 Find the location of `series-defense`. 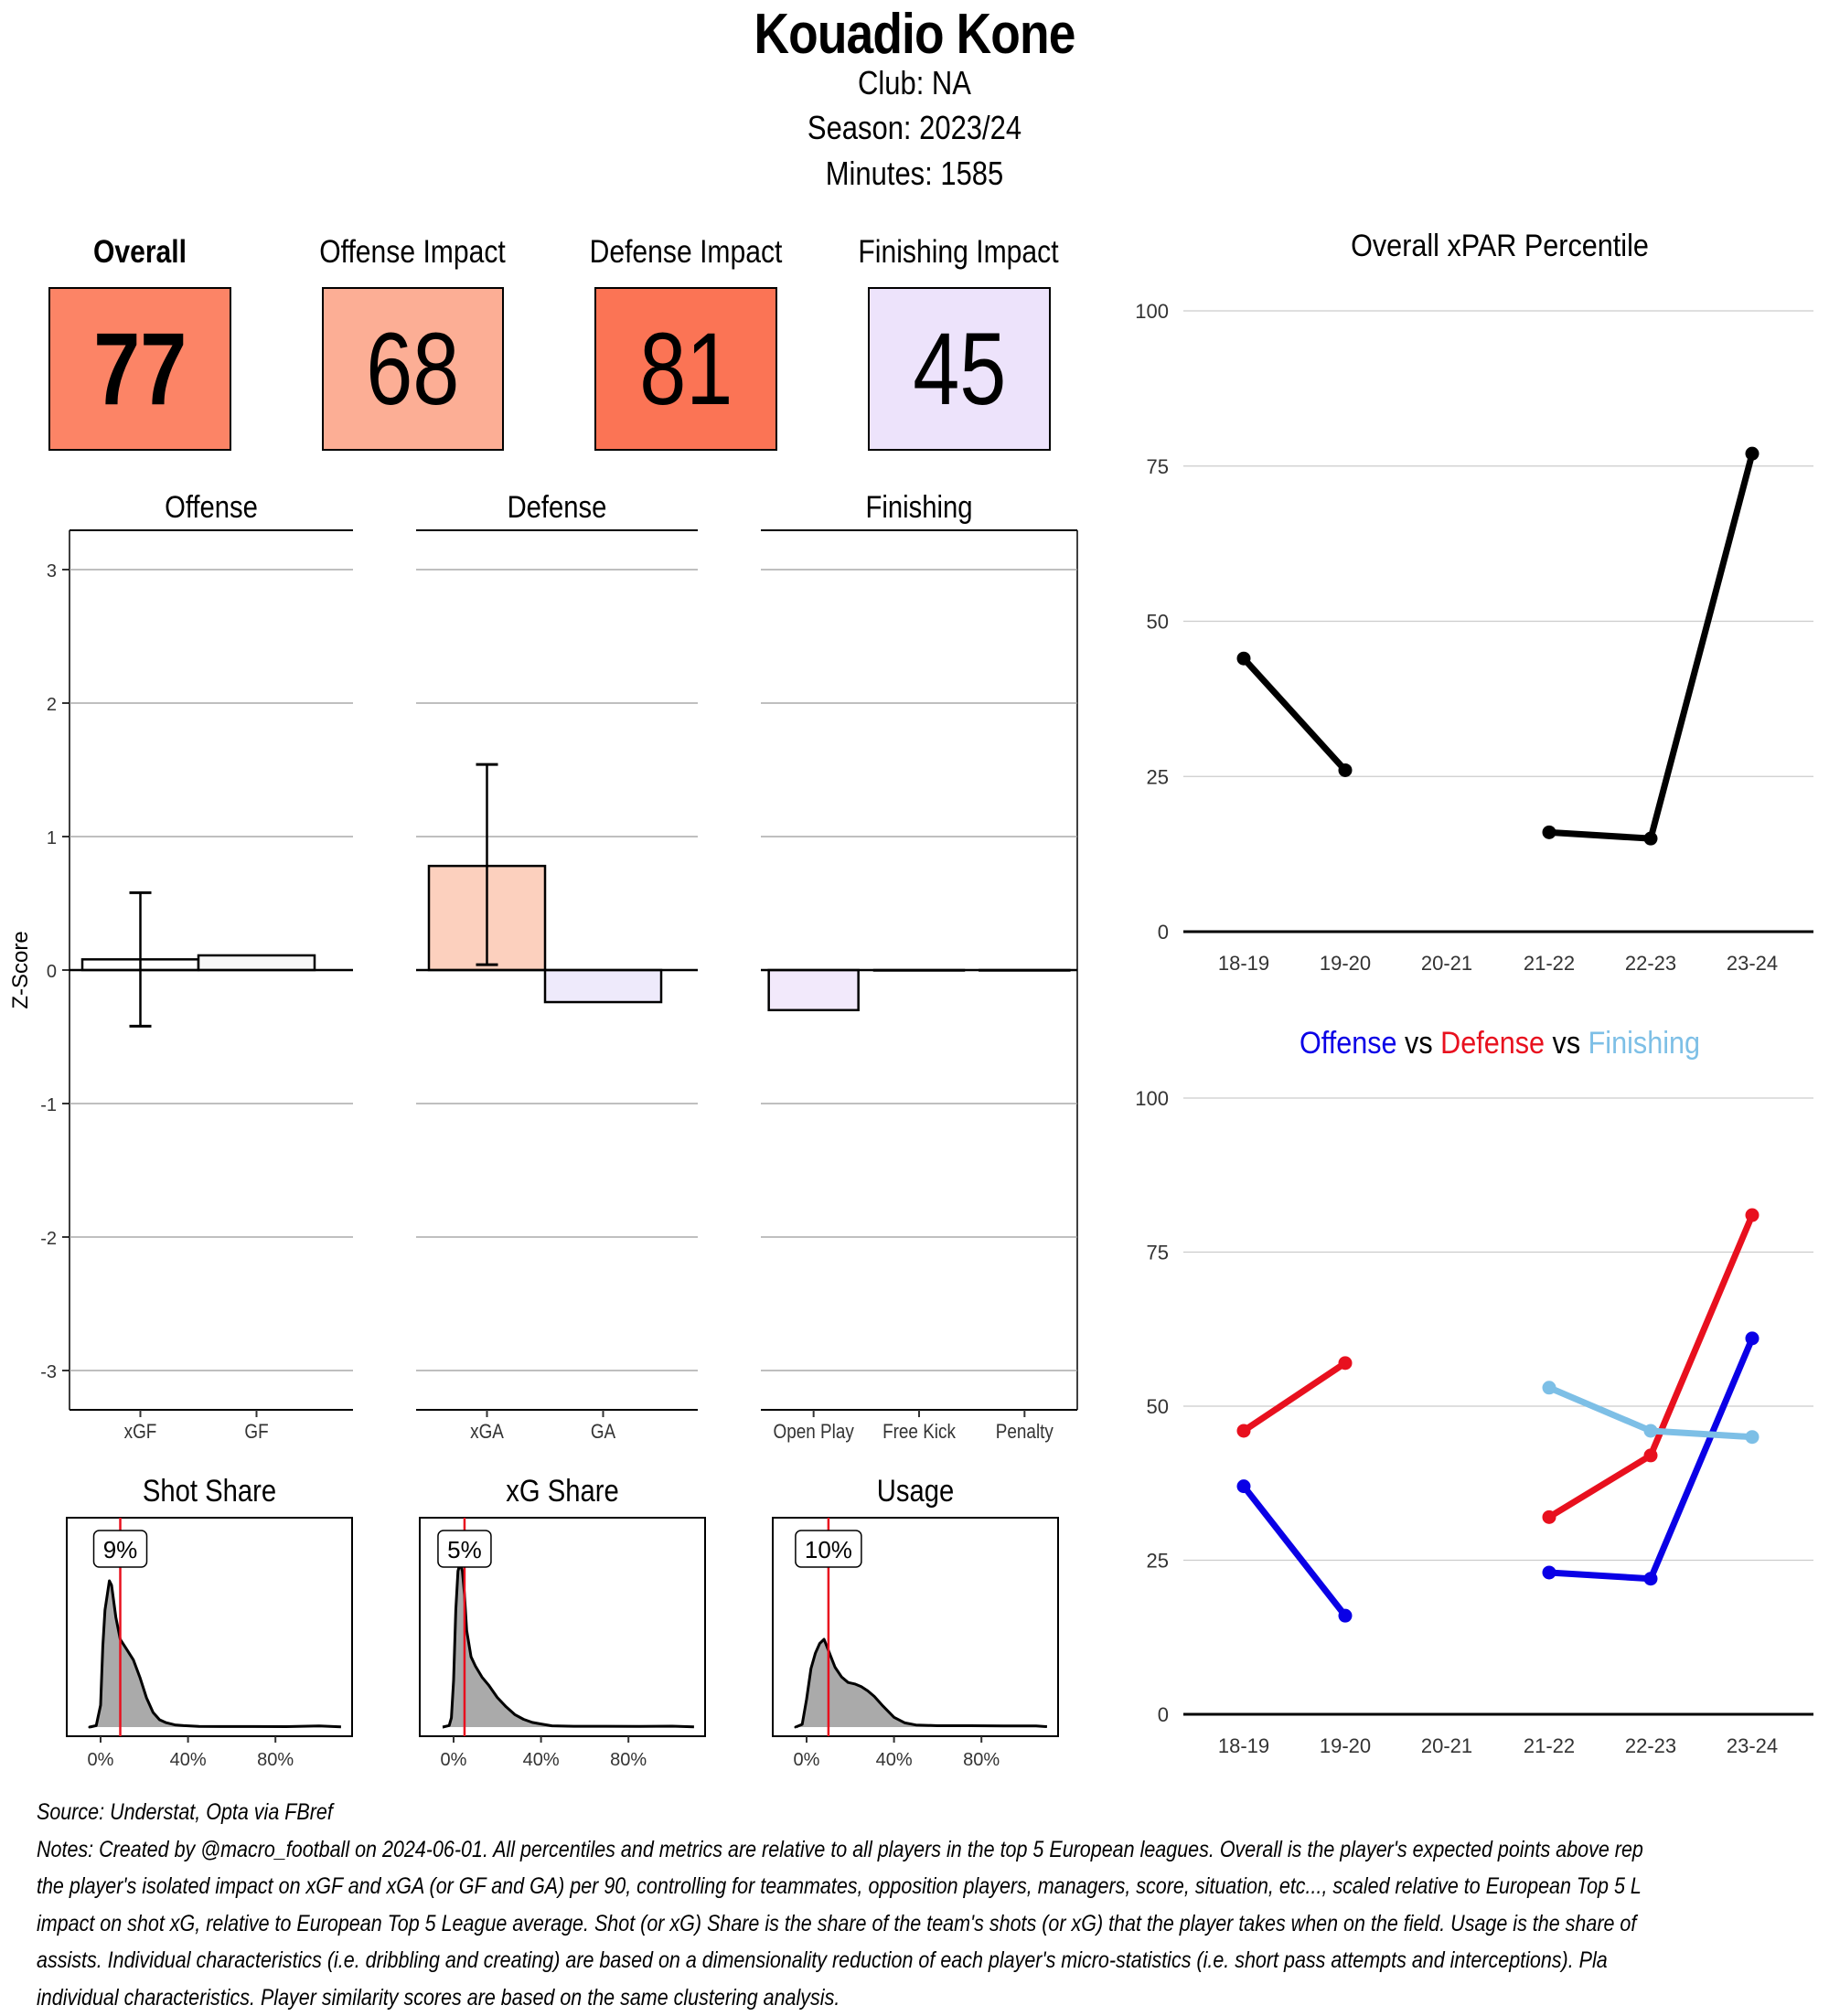

series-defense is located at coordinates (1498, 1366).